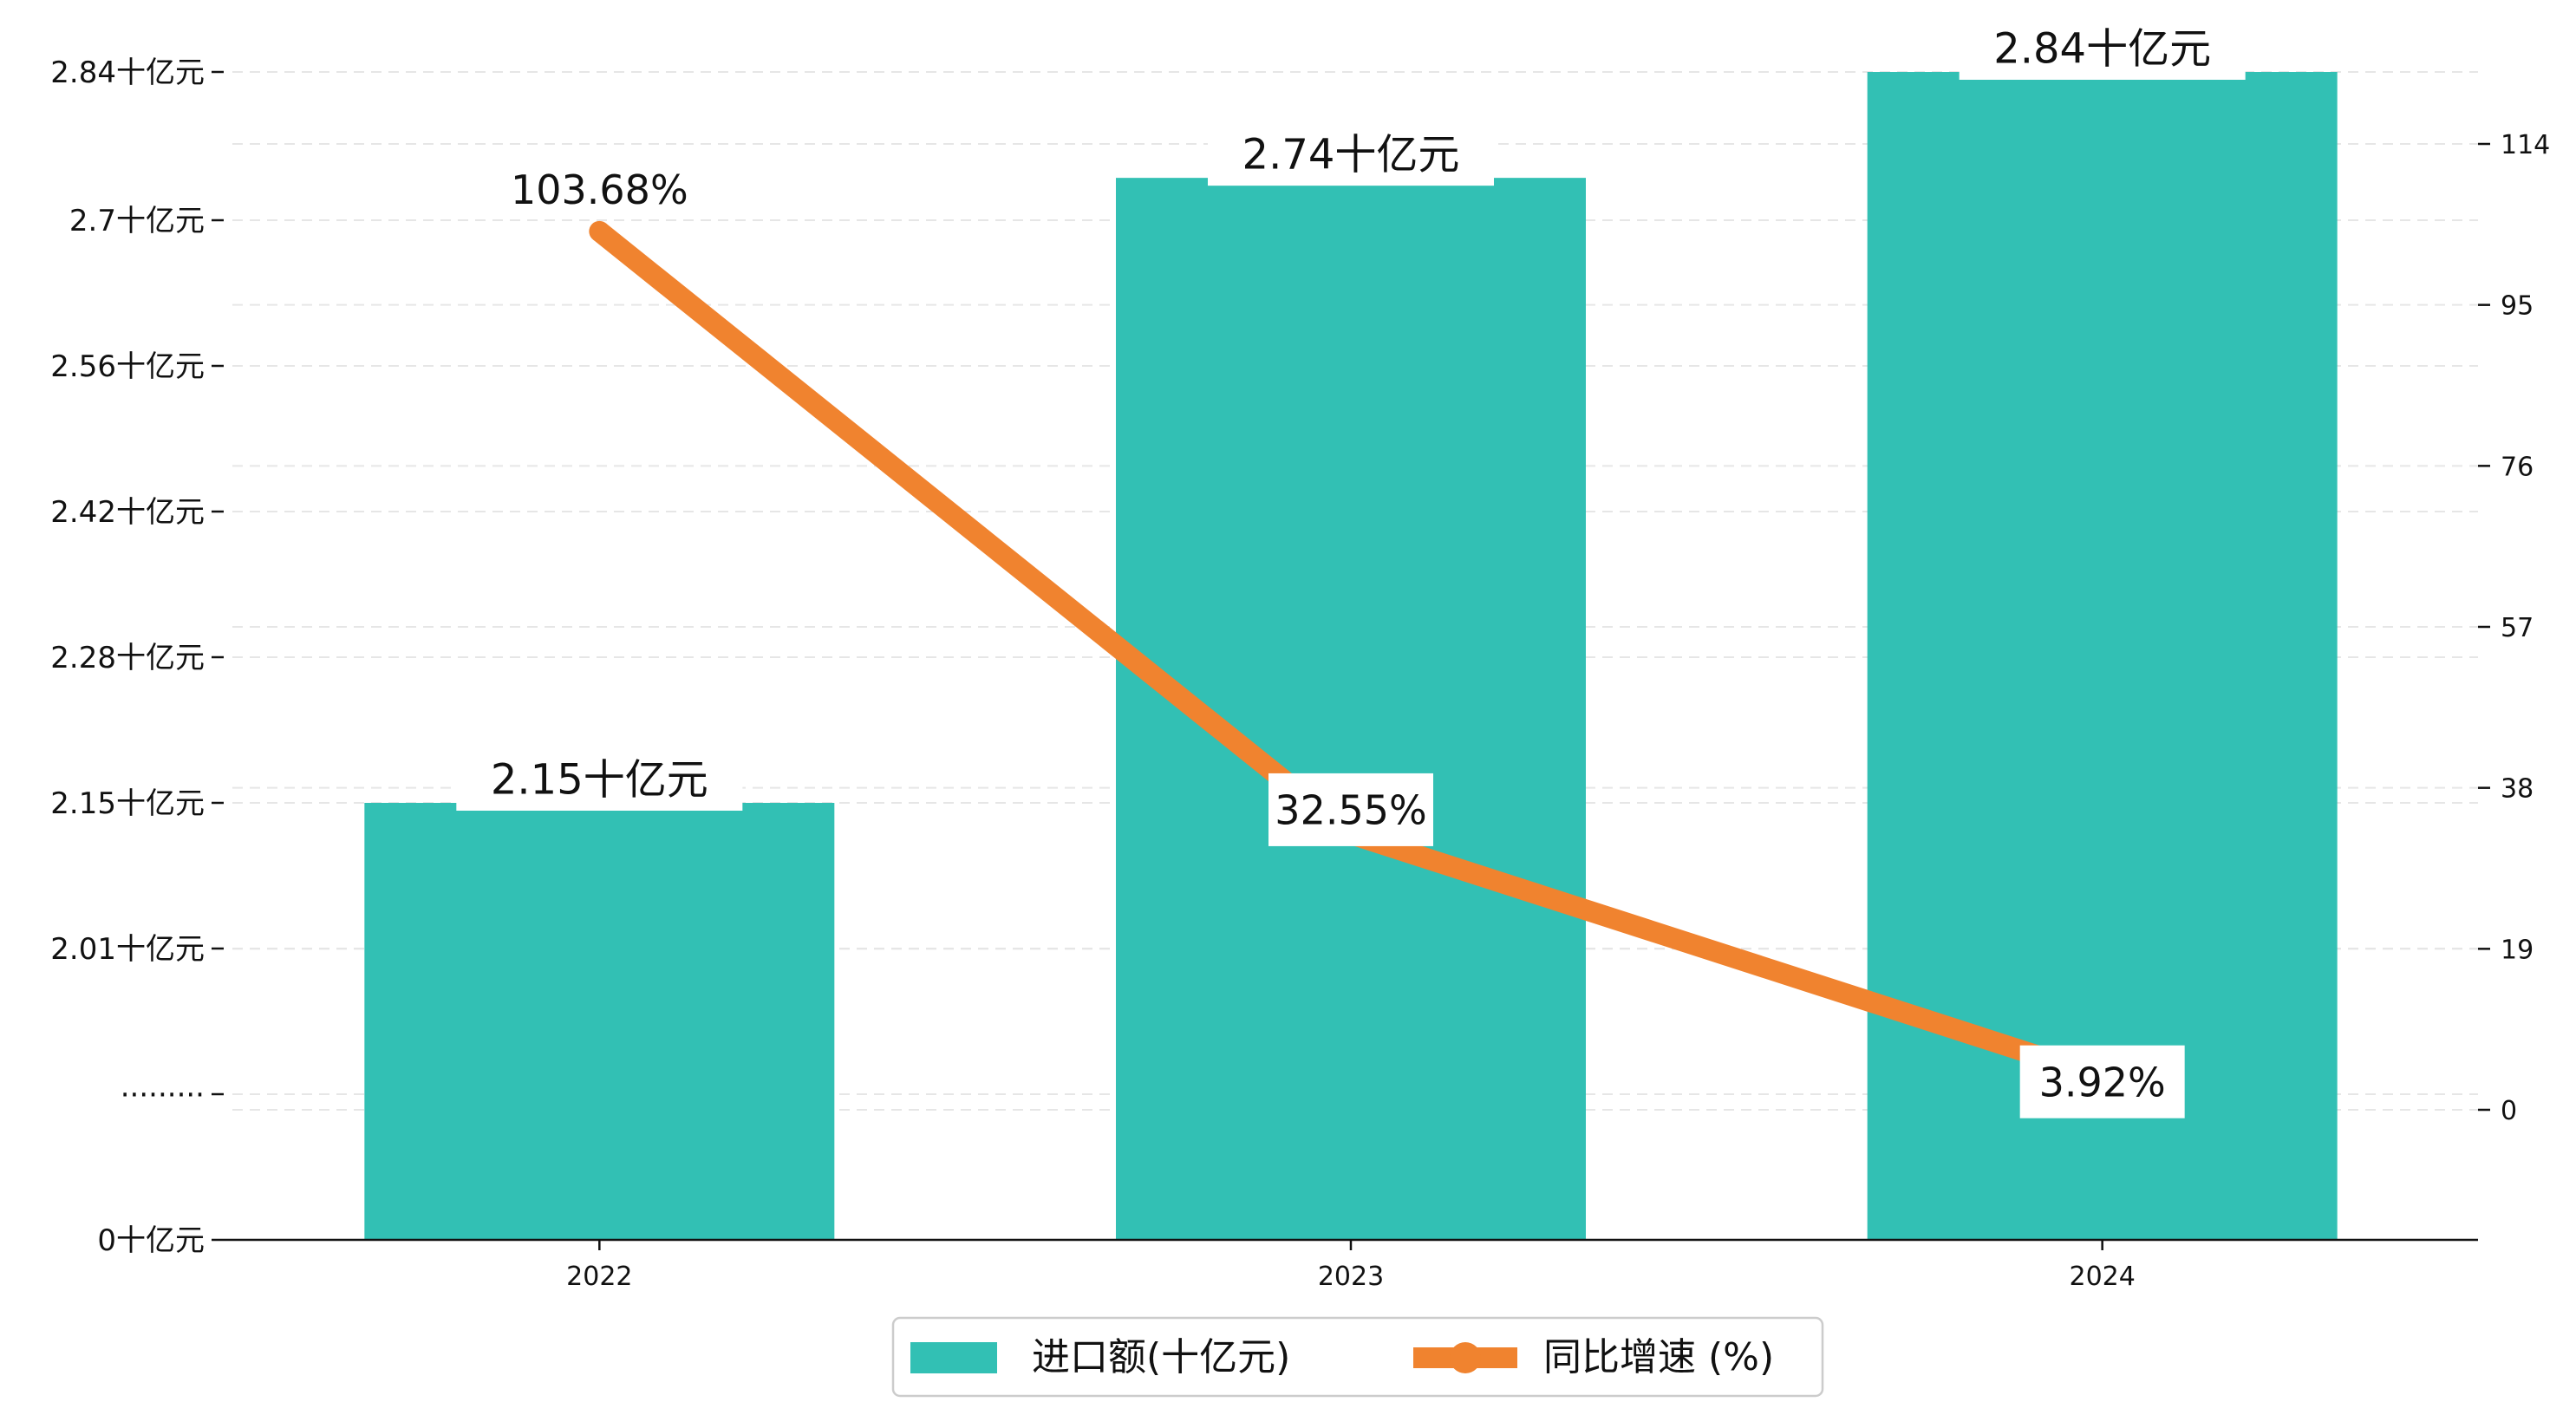 This screenshot has width=2576, height=1415. I want to click on y-right-tick-label-3: 57, so click(2517, 628).